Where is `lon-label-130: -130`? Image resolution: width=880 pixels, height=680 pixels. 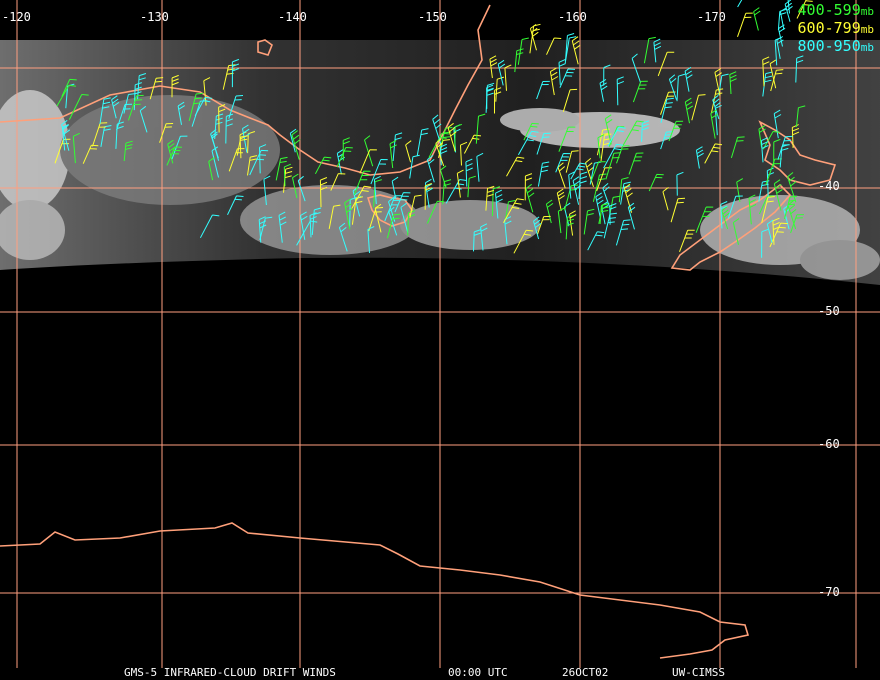
lon-label-130: -130 is located at coordinates (154, 17).